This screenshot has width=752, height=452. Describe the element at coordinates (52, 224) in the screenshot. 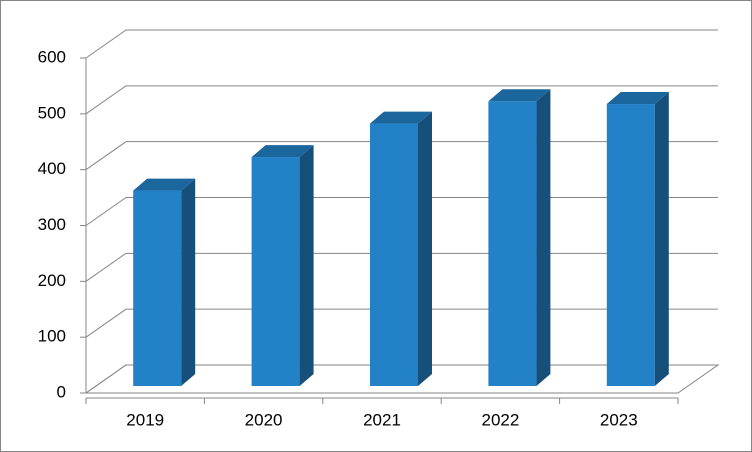

I see `y-tick-label: 300` at that location.